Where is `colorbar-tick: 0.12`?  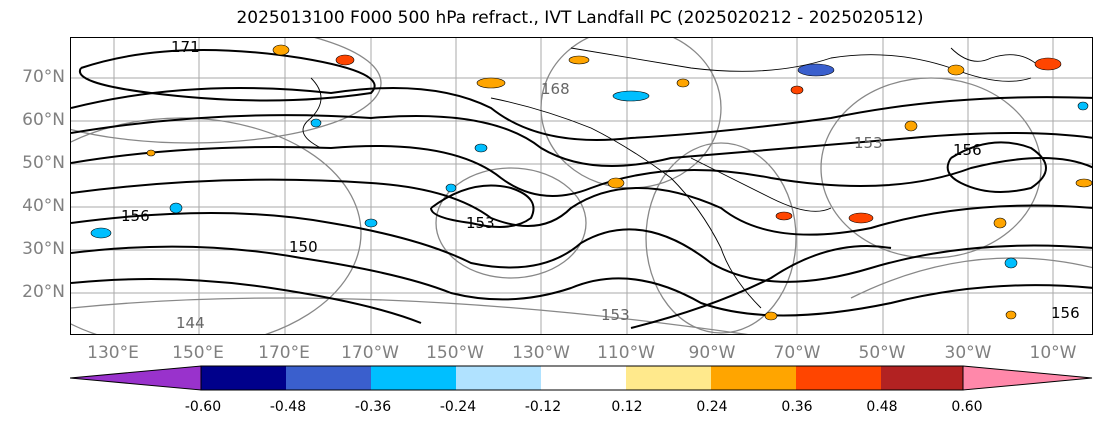 colorbar-tick: 0.12 is located at coordinates (627, 407).